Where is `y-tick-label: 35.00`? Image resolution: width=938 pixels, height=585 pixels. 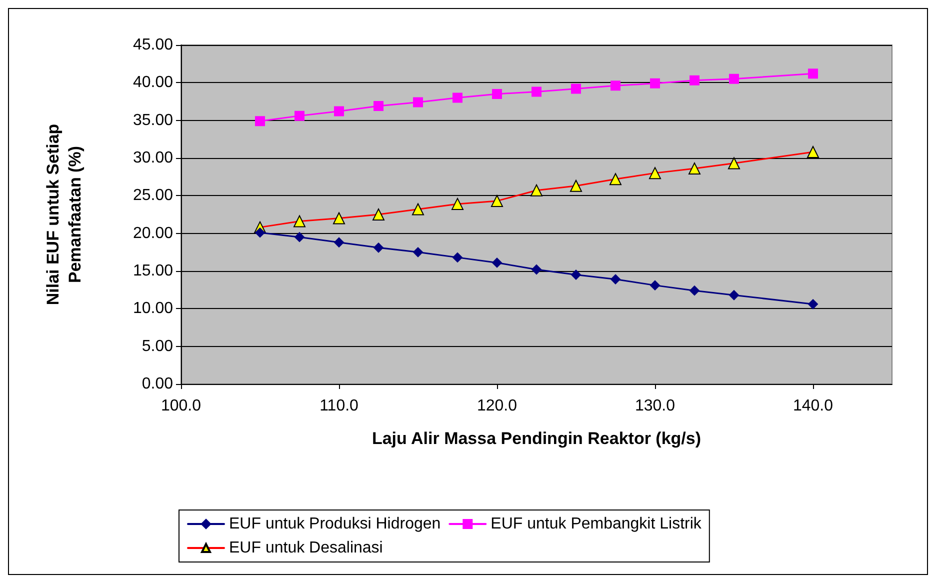
y-tick-label: 35.00 is located at coordinates (153, 120).